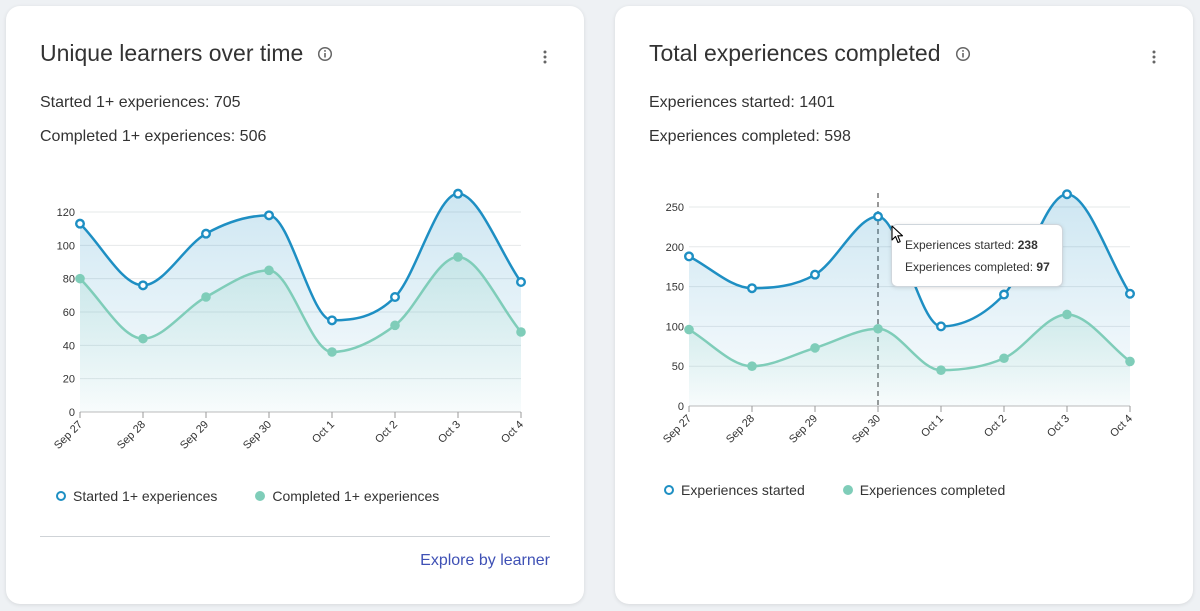  Describe the element at coordinates (356, 496) in the screenshot. I see `legend-label-completed: Completed 1+ experiences` at that location.